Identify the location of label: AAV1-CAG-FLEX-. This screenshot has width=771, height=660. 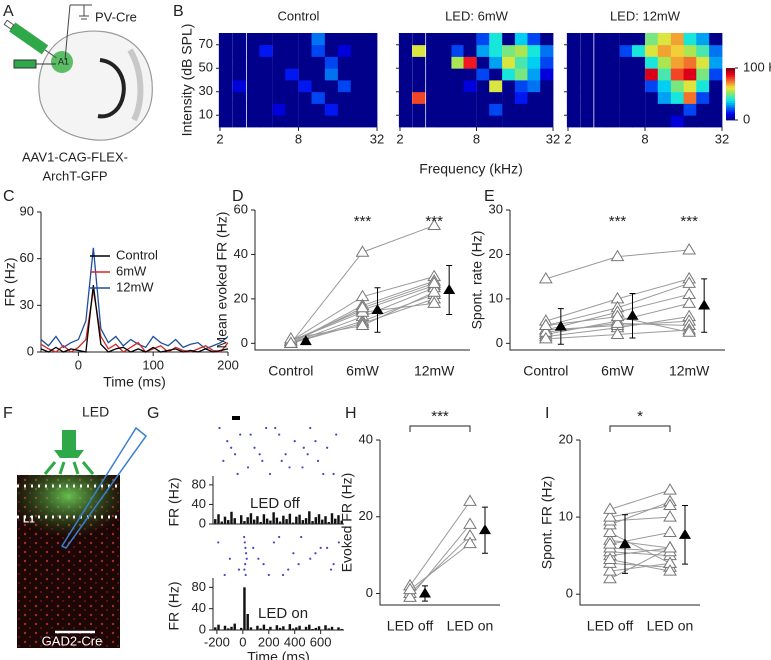
(75, 156).